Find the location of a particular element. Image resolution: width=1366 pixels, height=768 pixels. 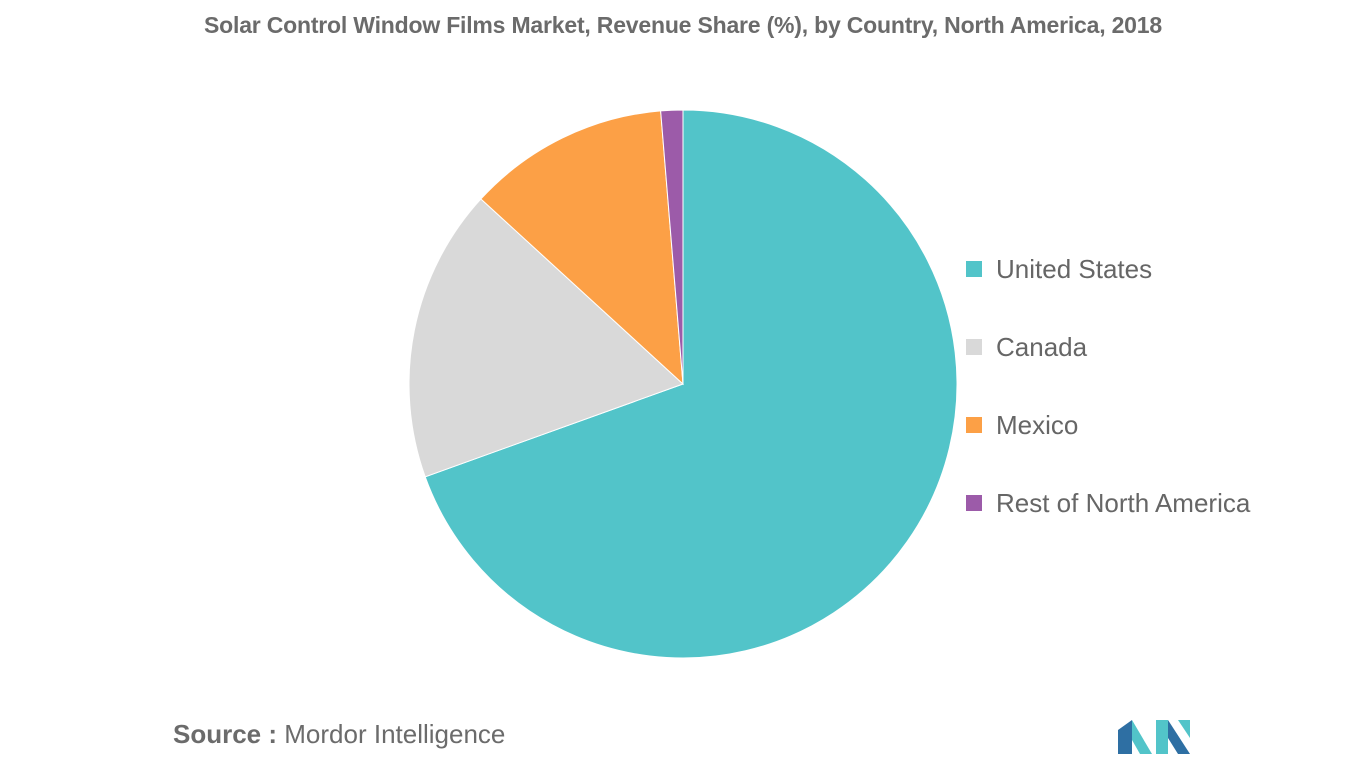

logo-shape-mid is located at coordinates (1142, 737).